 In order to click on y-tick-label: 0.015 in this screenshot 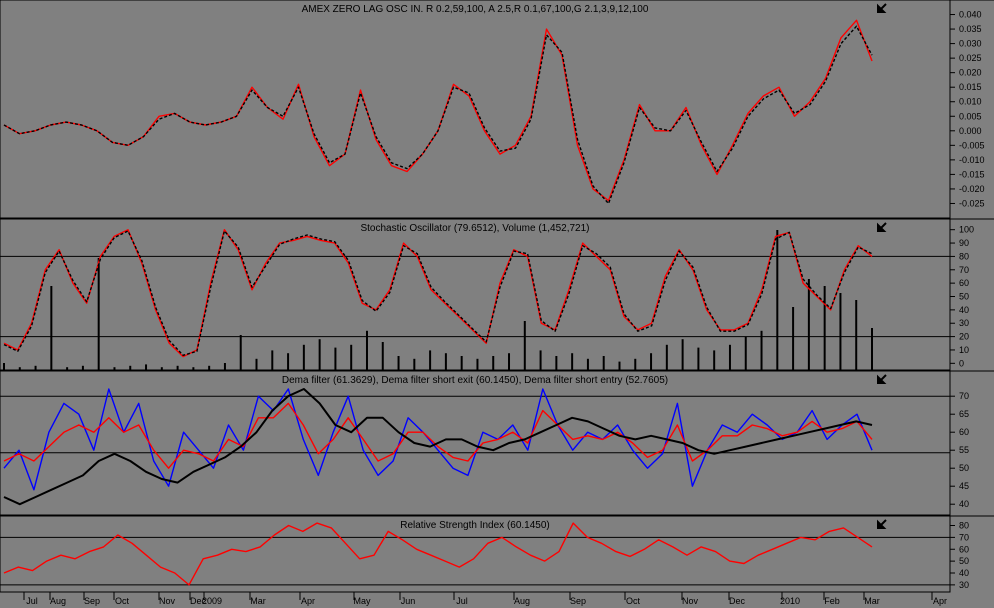, I will do `click(970, 87)`.